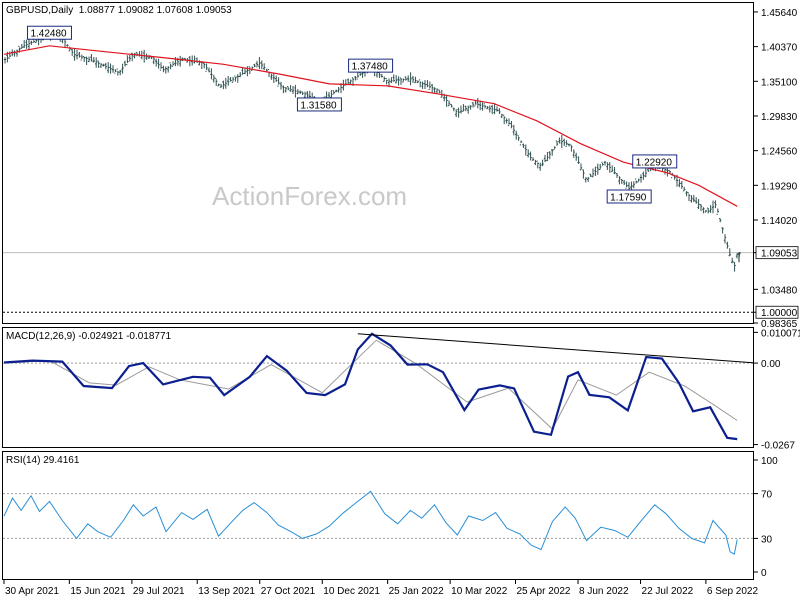 This screenshot has width=800, height=605. Describe the element at coordinates (604, 591) in the screenshot. I see `x-tick-label: 8 Jun 2022` at that location.